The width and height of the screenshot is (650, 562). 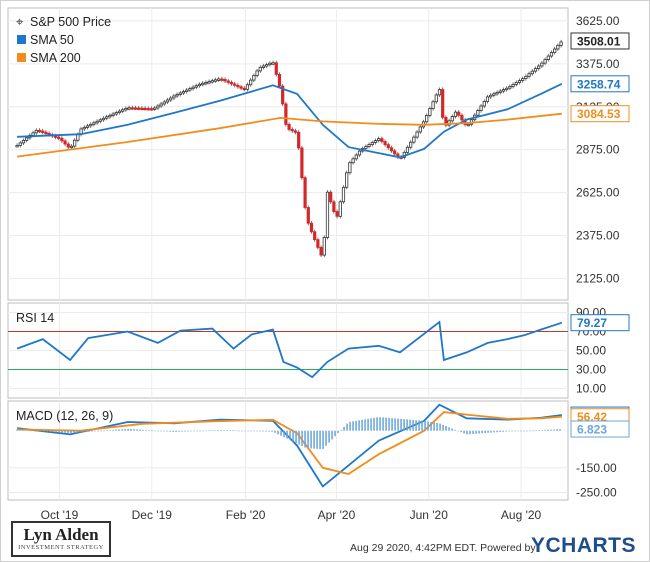 I want to click on y-tick-label: 3625.00, so click(x=598, y=21).